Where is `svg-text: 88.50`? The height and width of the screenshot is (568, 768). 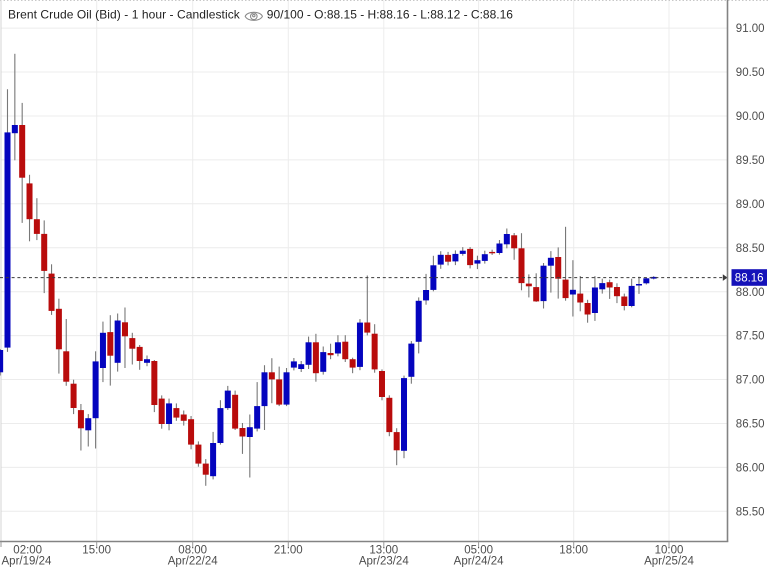 svg-text: 88.50 is located at coordinates (750, 249).